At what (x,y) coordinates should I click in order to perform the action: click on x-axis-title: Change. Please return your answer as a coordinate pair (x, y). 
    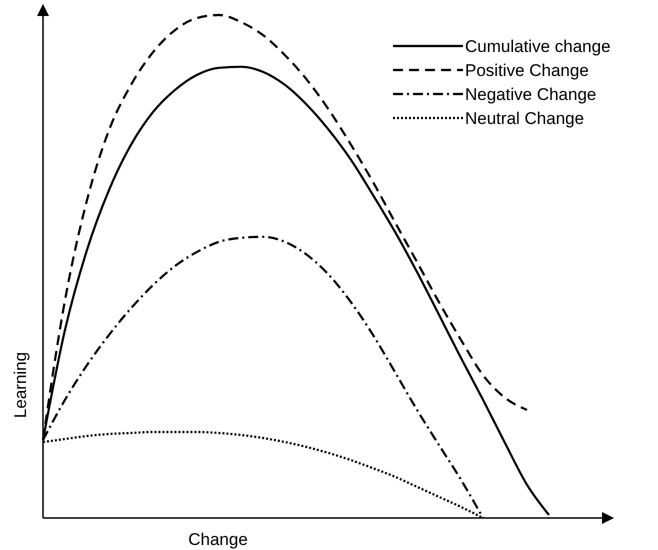
    Looking at the image, I should click on (218, 539).